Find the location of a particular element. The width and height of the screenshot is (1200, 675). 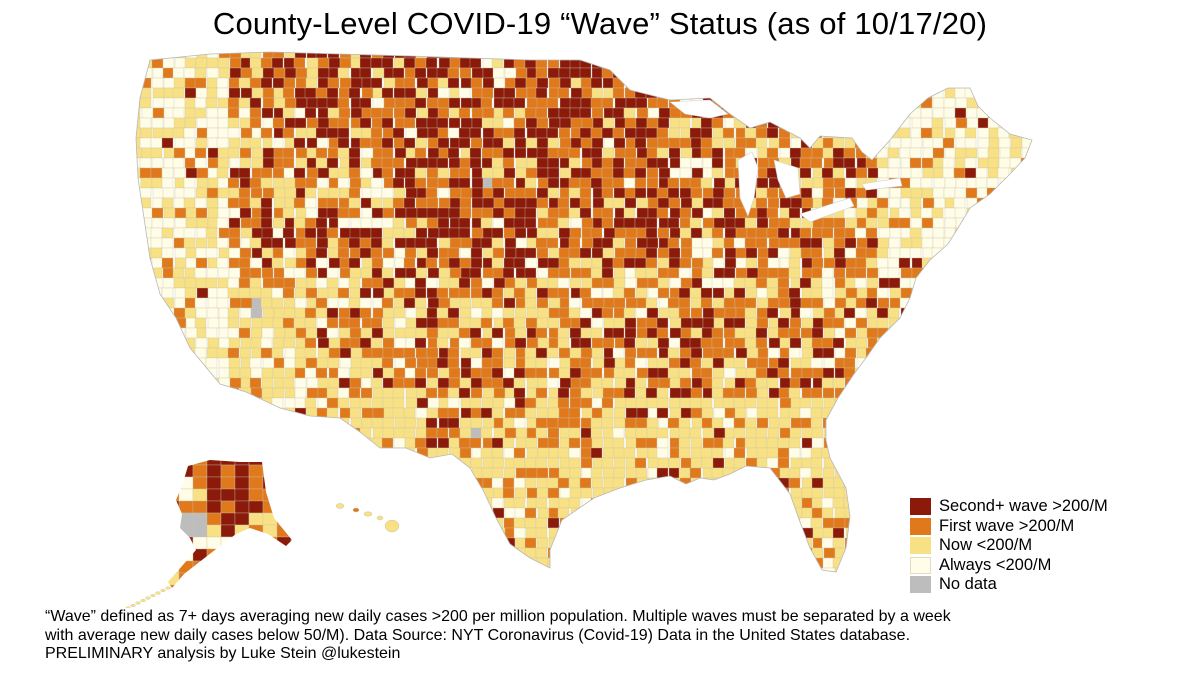

aleutian-island is located at coordinates (153, 596).